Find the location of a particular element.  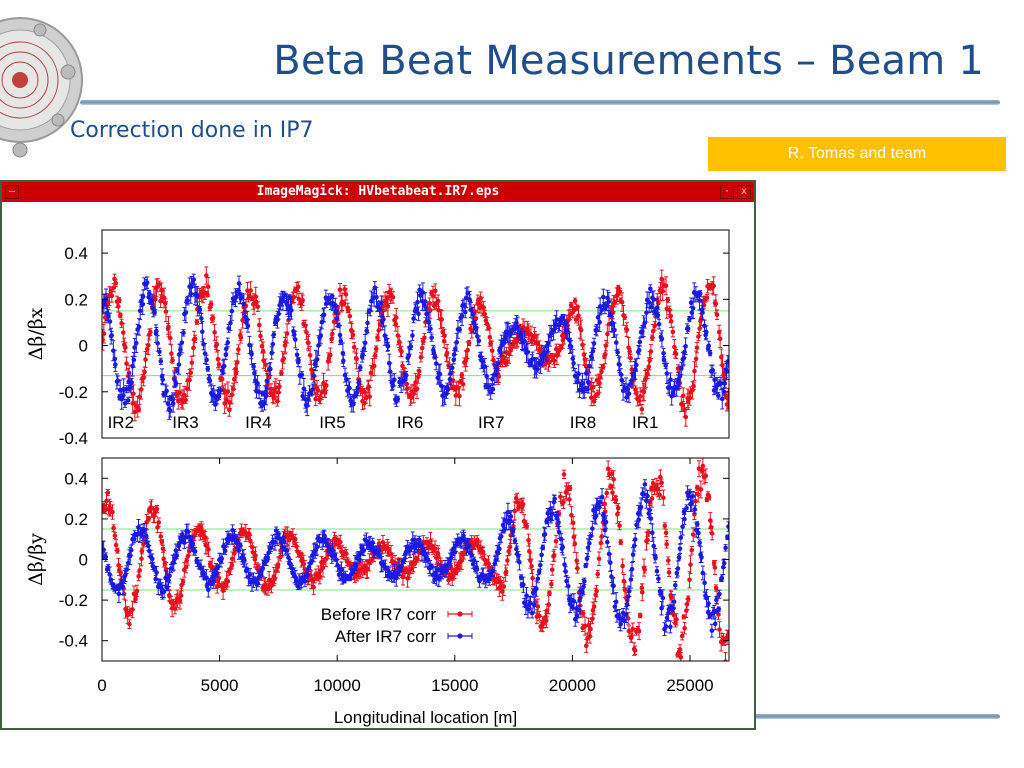

close-icon: x is located at coordinates (744, 192).